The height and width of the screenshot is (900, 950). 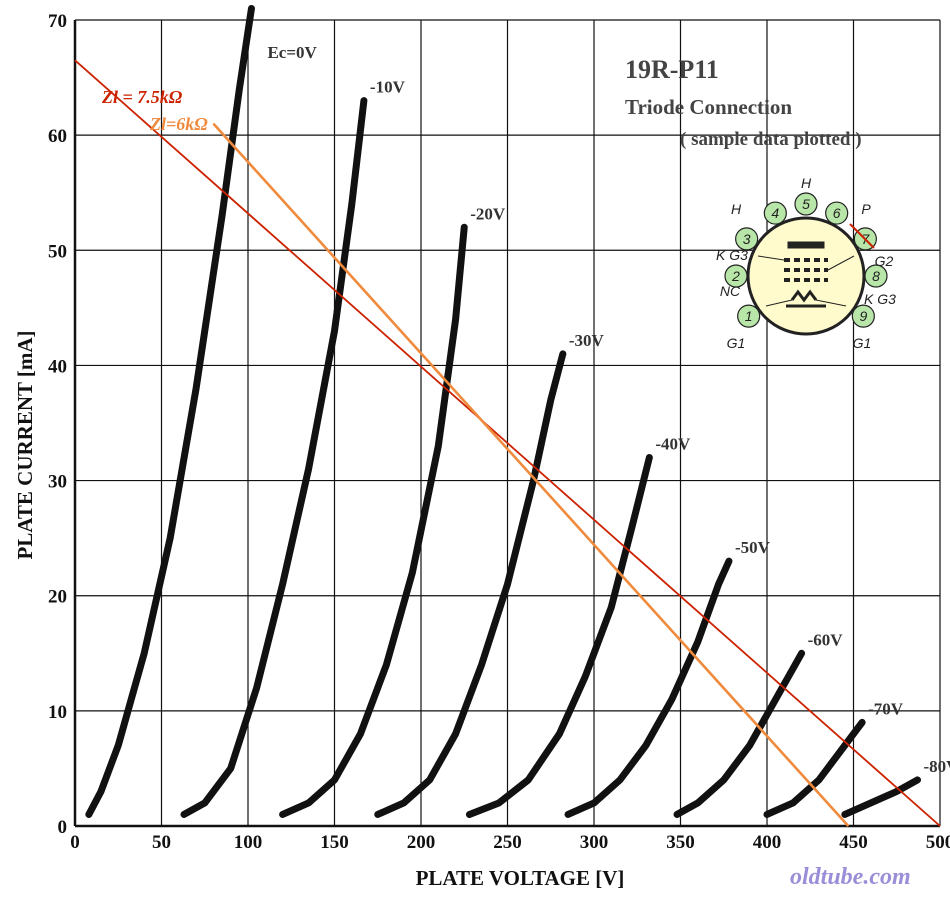 I want to click on y-tick-label-60: 60, so click(x=57, y=136).